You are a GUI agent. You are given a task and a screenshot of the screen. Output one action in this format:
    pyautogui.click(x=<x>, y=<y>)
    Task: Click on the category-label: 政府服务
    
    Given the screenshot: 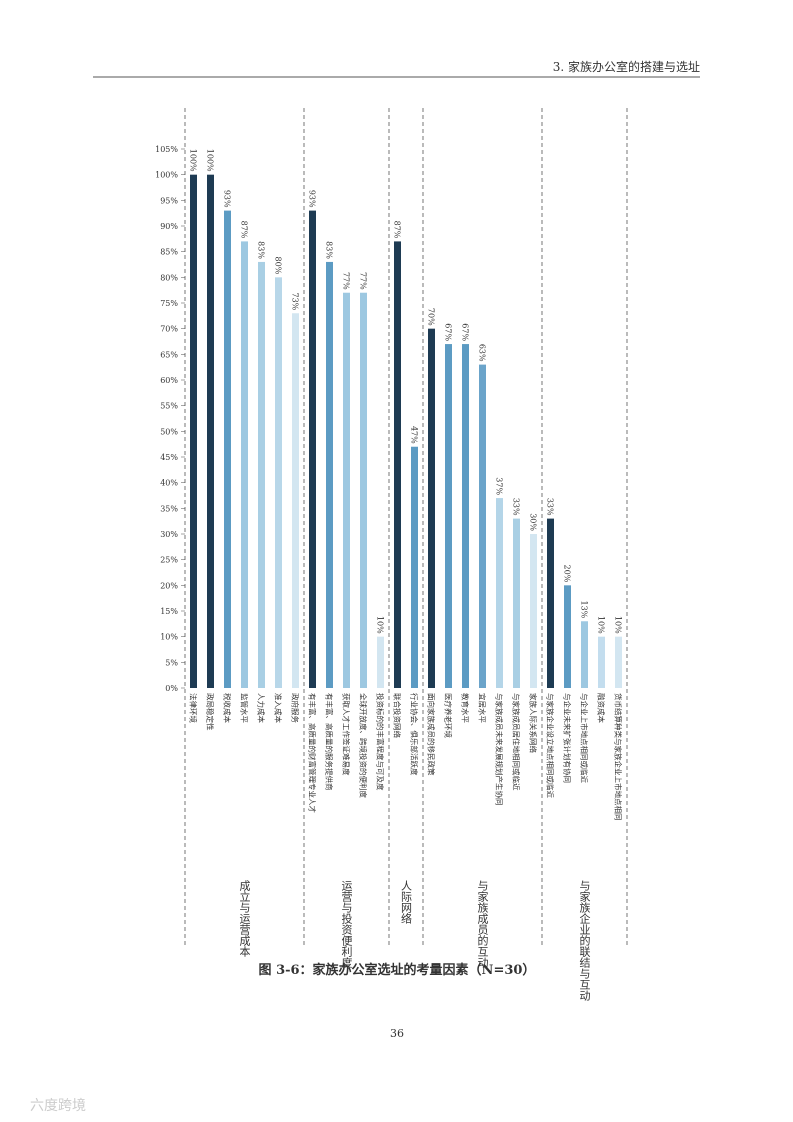 What is the action you would take?
    pyautogui.click(x=296, y=708)
    